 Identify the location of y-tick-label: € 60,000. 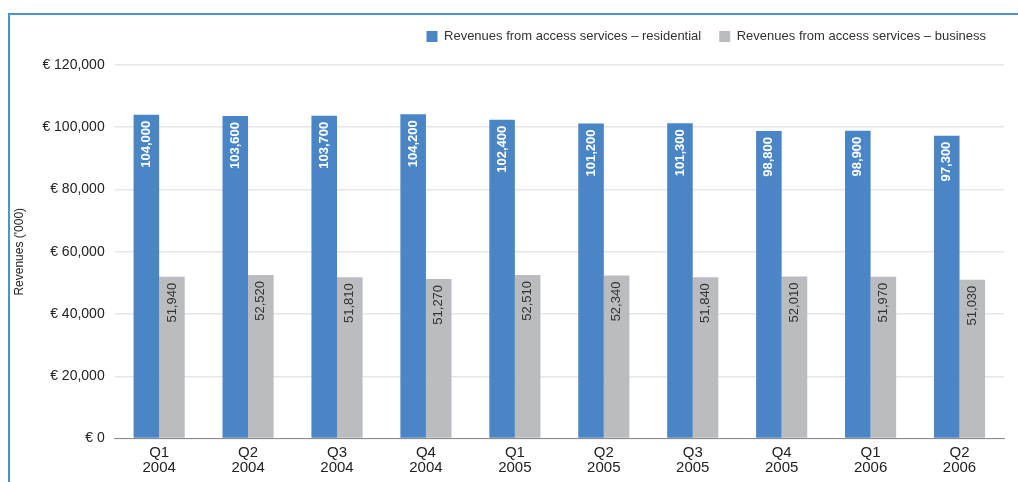
(77, 250).